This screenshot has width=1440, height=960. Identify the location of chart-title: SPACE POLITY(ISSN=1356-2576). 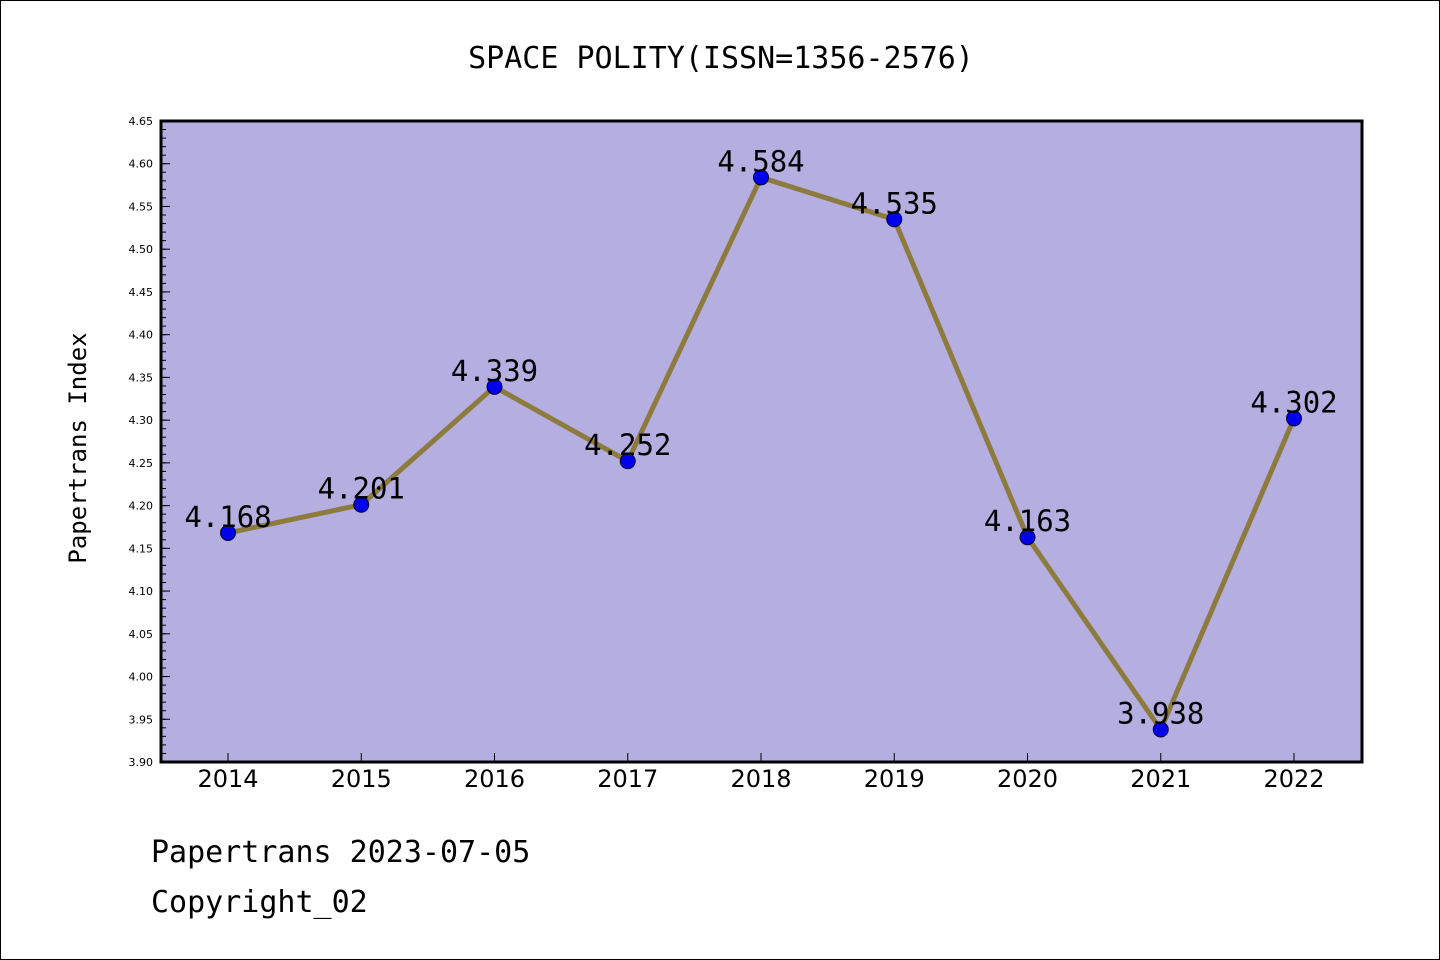
(721, 58).